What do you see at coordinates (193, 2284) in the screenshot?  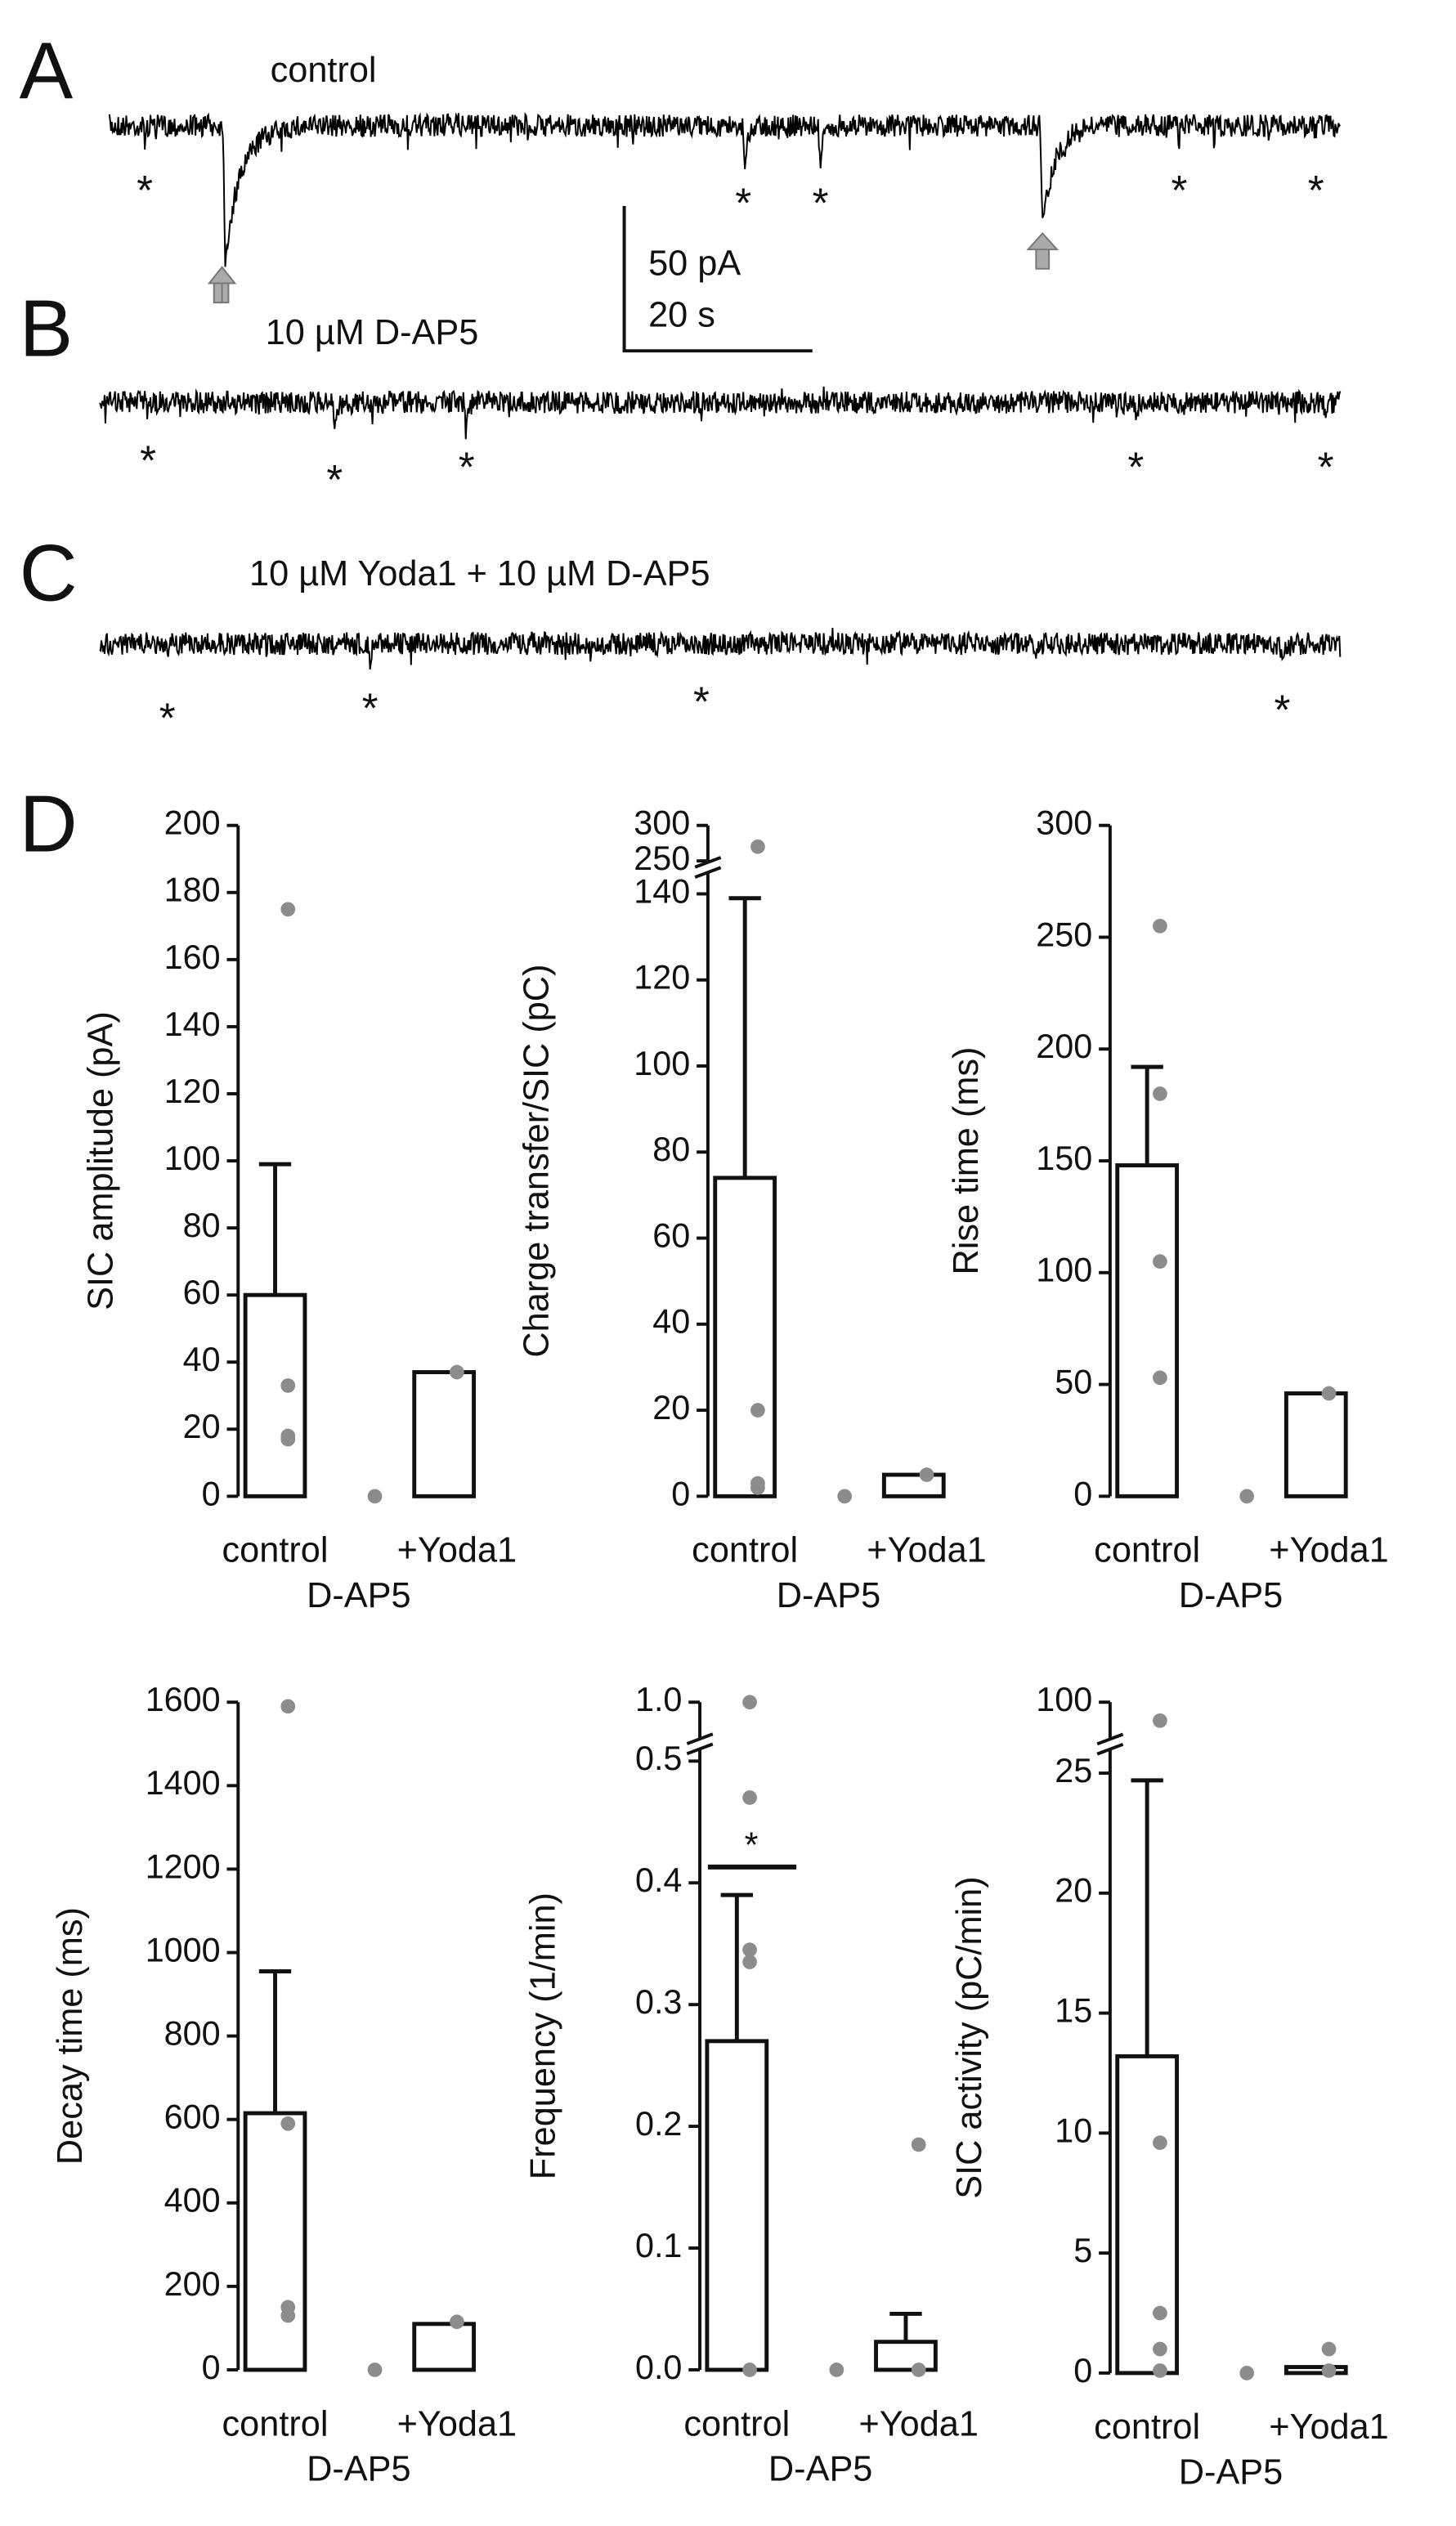 I see `y-tick-label: 200` at bounding box center [193, 2284].